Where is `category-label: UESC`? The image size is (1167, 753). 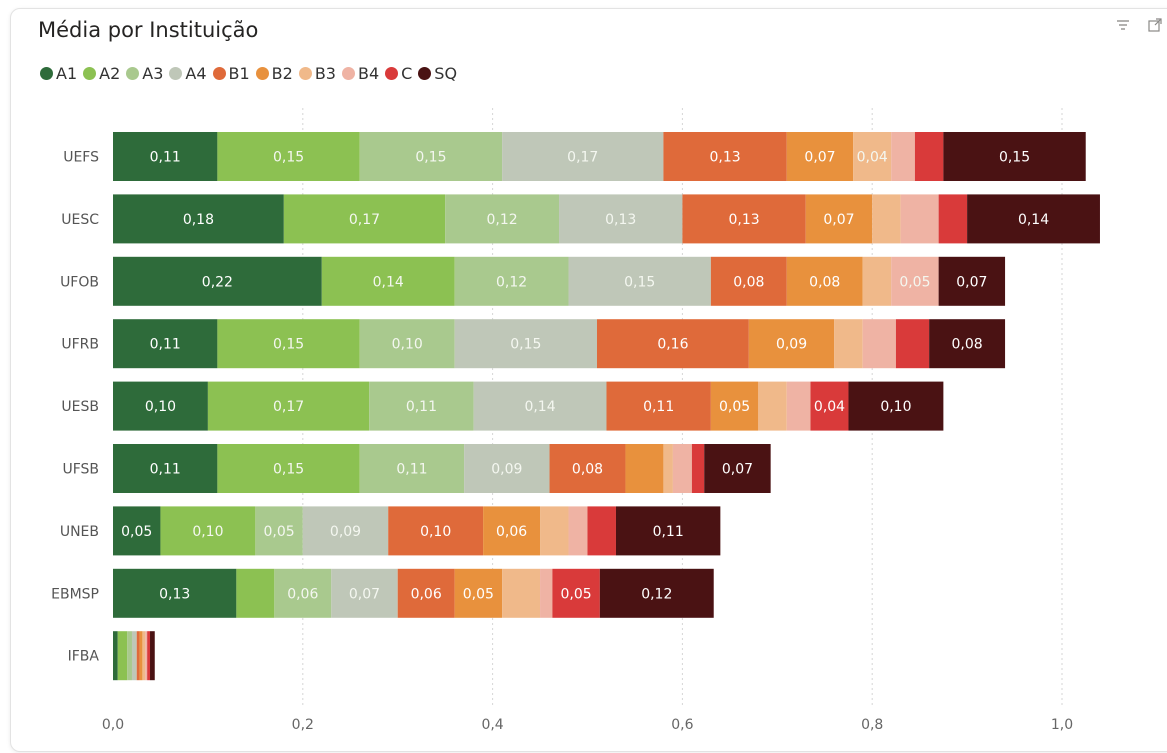 category-label: UESC is located at coordinates (80, 220).